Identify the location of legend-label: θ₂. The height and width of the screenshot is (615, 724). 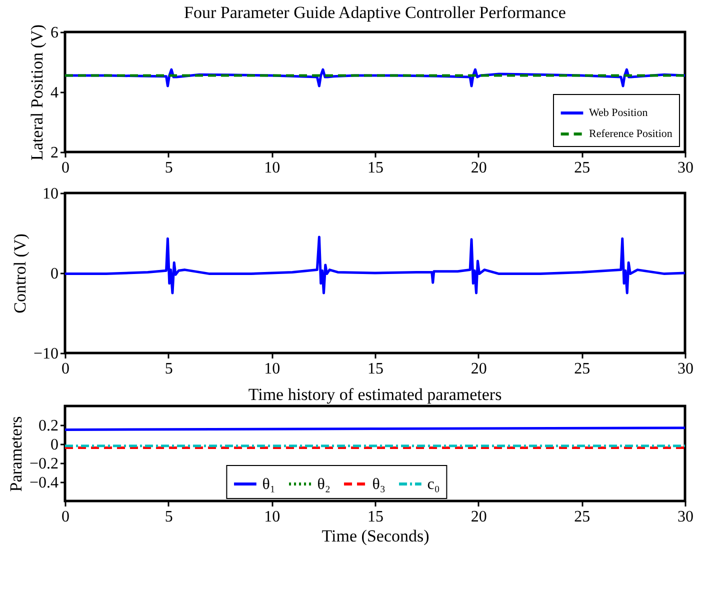
(323, 484).